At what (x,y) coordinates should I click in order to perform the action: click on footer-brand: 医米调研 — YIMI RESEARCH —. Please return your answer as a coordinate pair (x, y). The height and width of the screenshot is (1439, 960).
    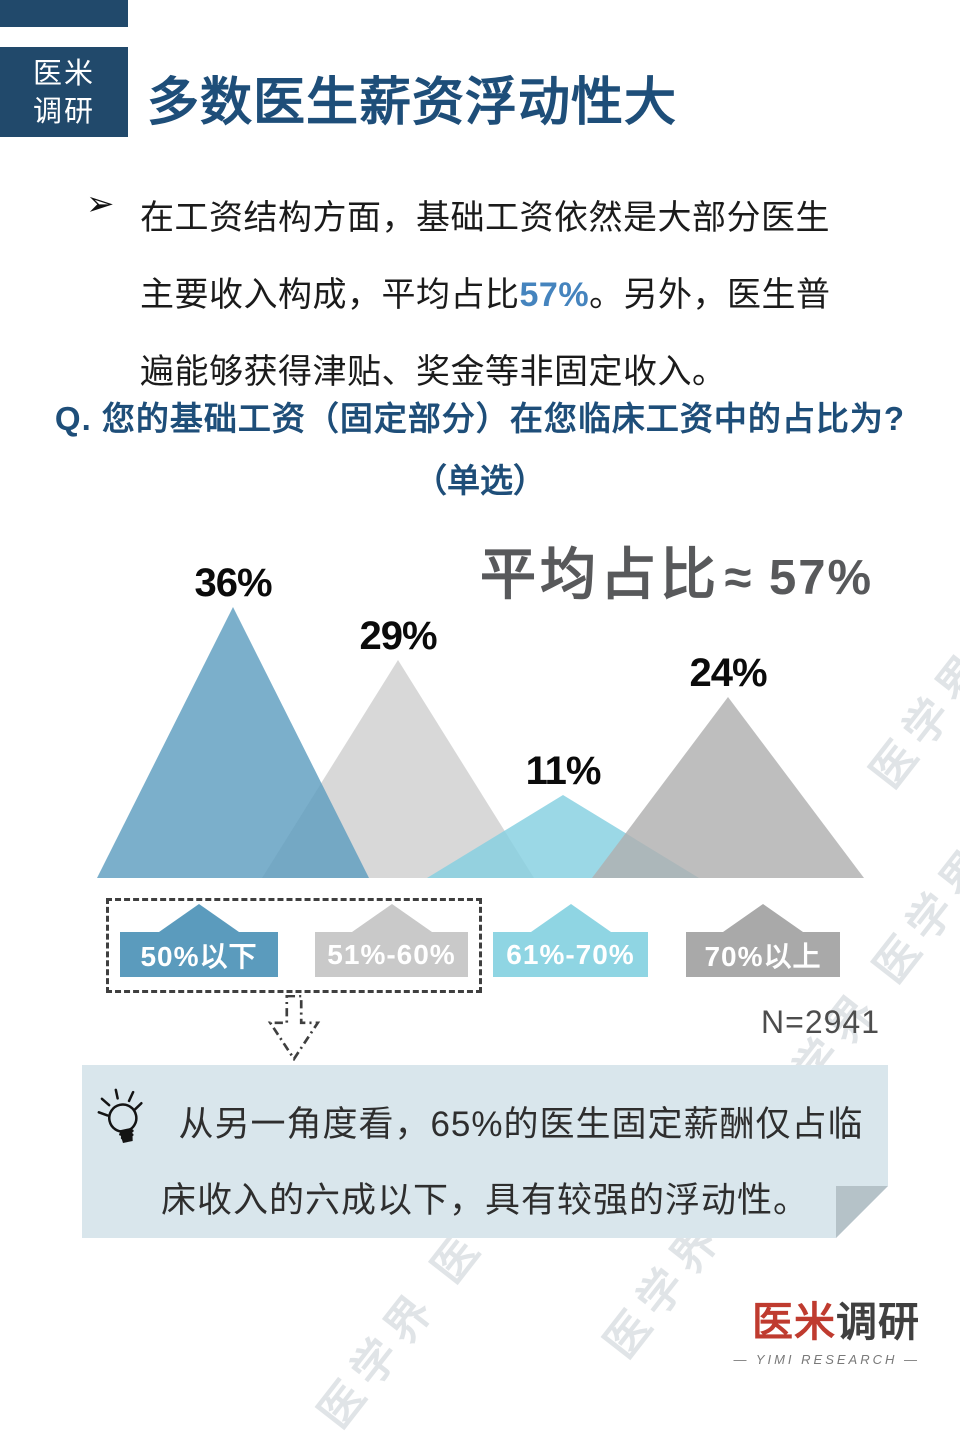
    Looking at the image, I should click on (770, 1327).